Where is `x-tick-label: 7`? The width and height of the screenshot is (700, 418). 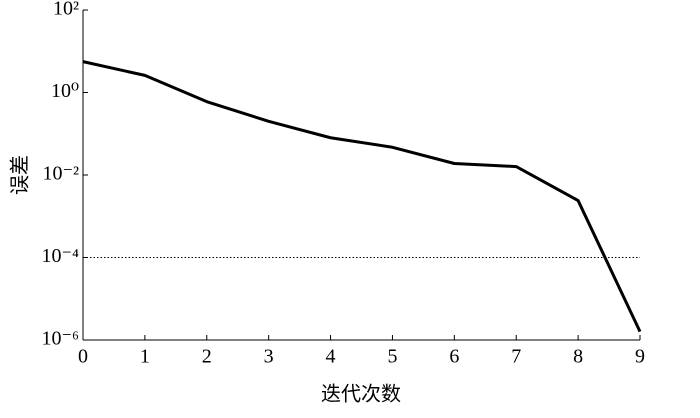 x-tick-label: 7 is located at coordinates (516, 357).